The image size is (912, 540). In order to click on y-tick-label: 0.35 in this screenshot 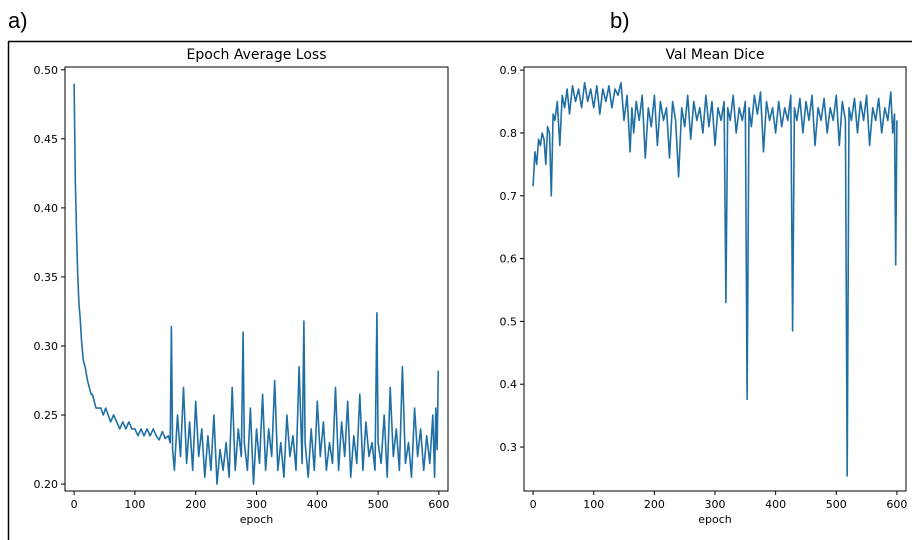, I will do `click(46, 277)`.